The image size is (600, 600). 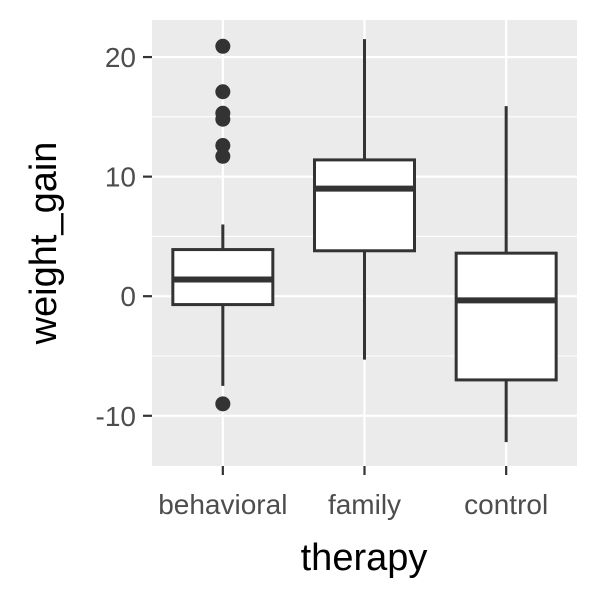 I want to click on box-control, so click(x=506, y=274).